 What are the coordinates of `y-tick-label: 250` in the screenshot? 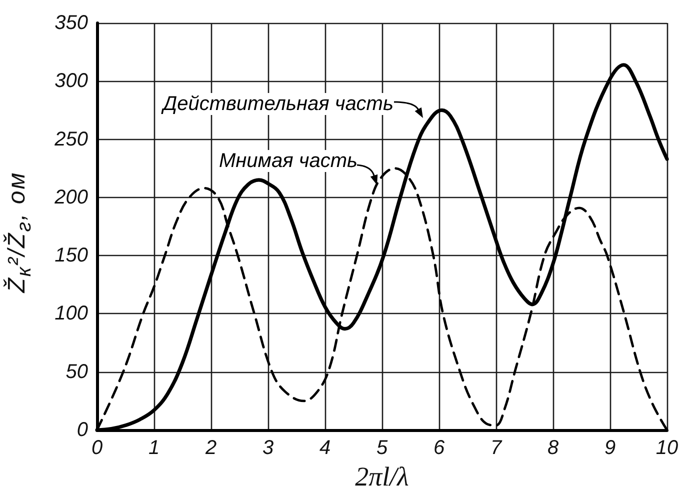 It's located at (71, 139).